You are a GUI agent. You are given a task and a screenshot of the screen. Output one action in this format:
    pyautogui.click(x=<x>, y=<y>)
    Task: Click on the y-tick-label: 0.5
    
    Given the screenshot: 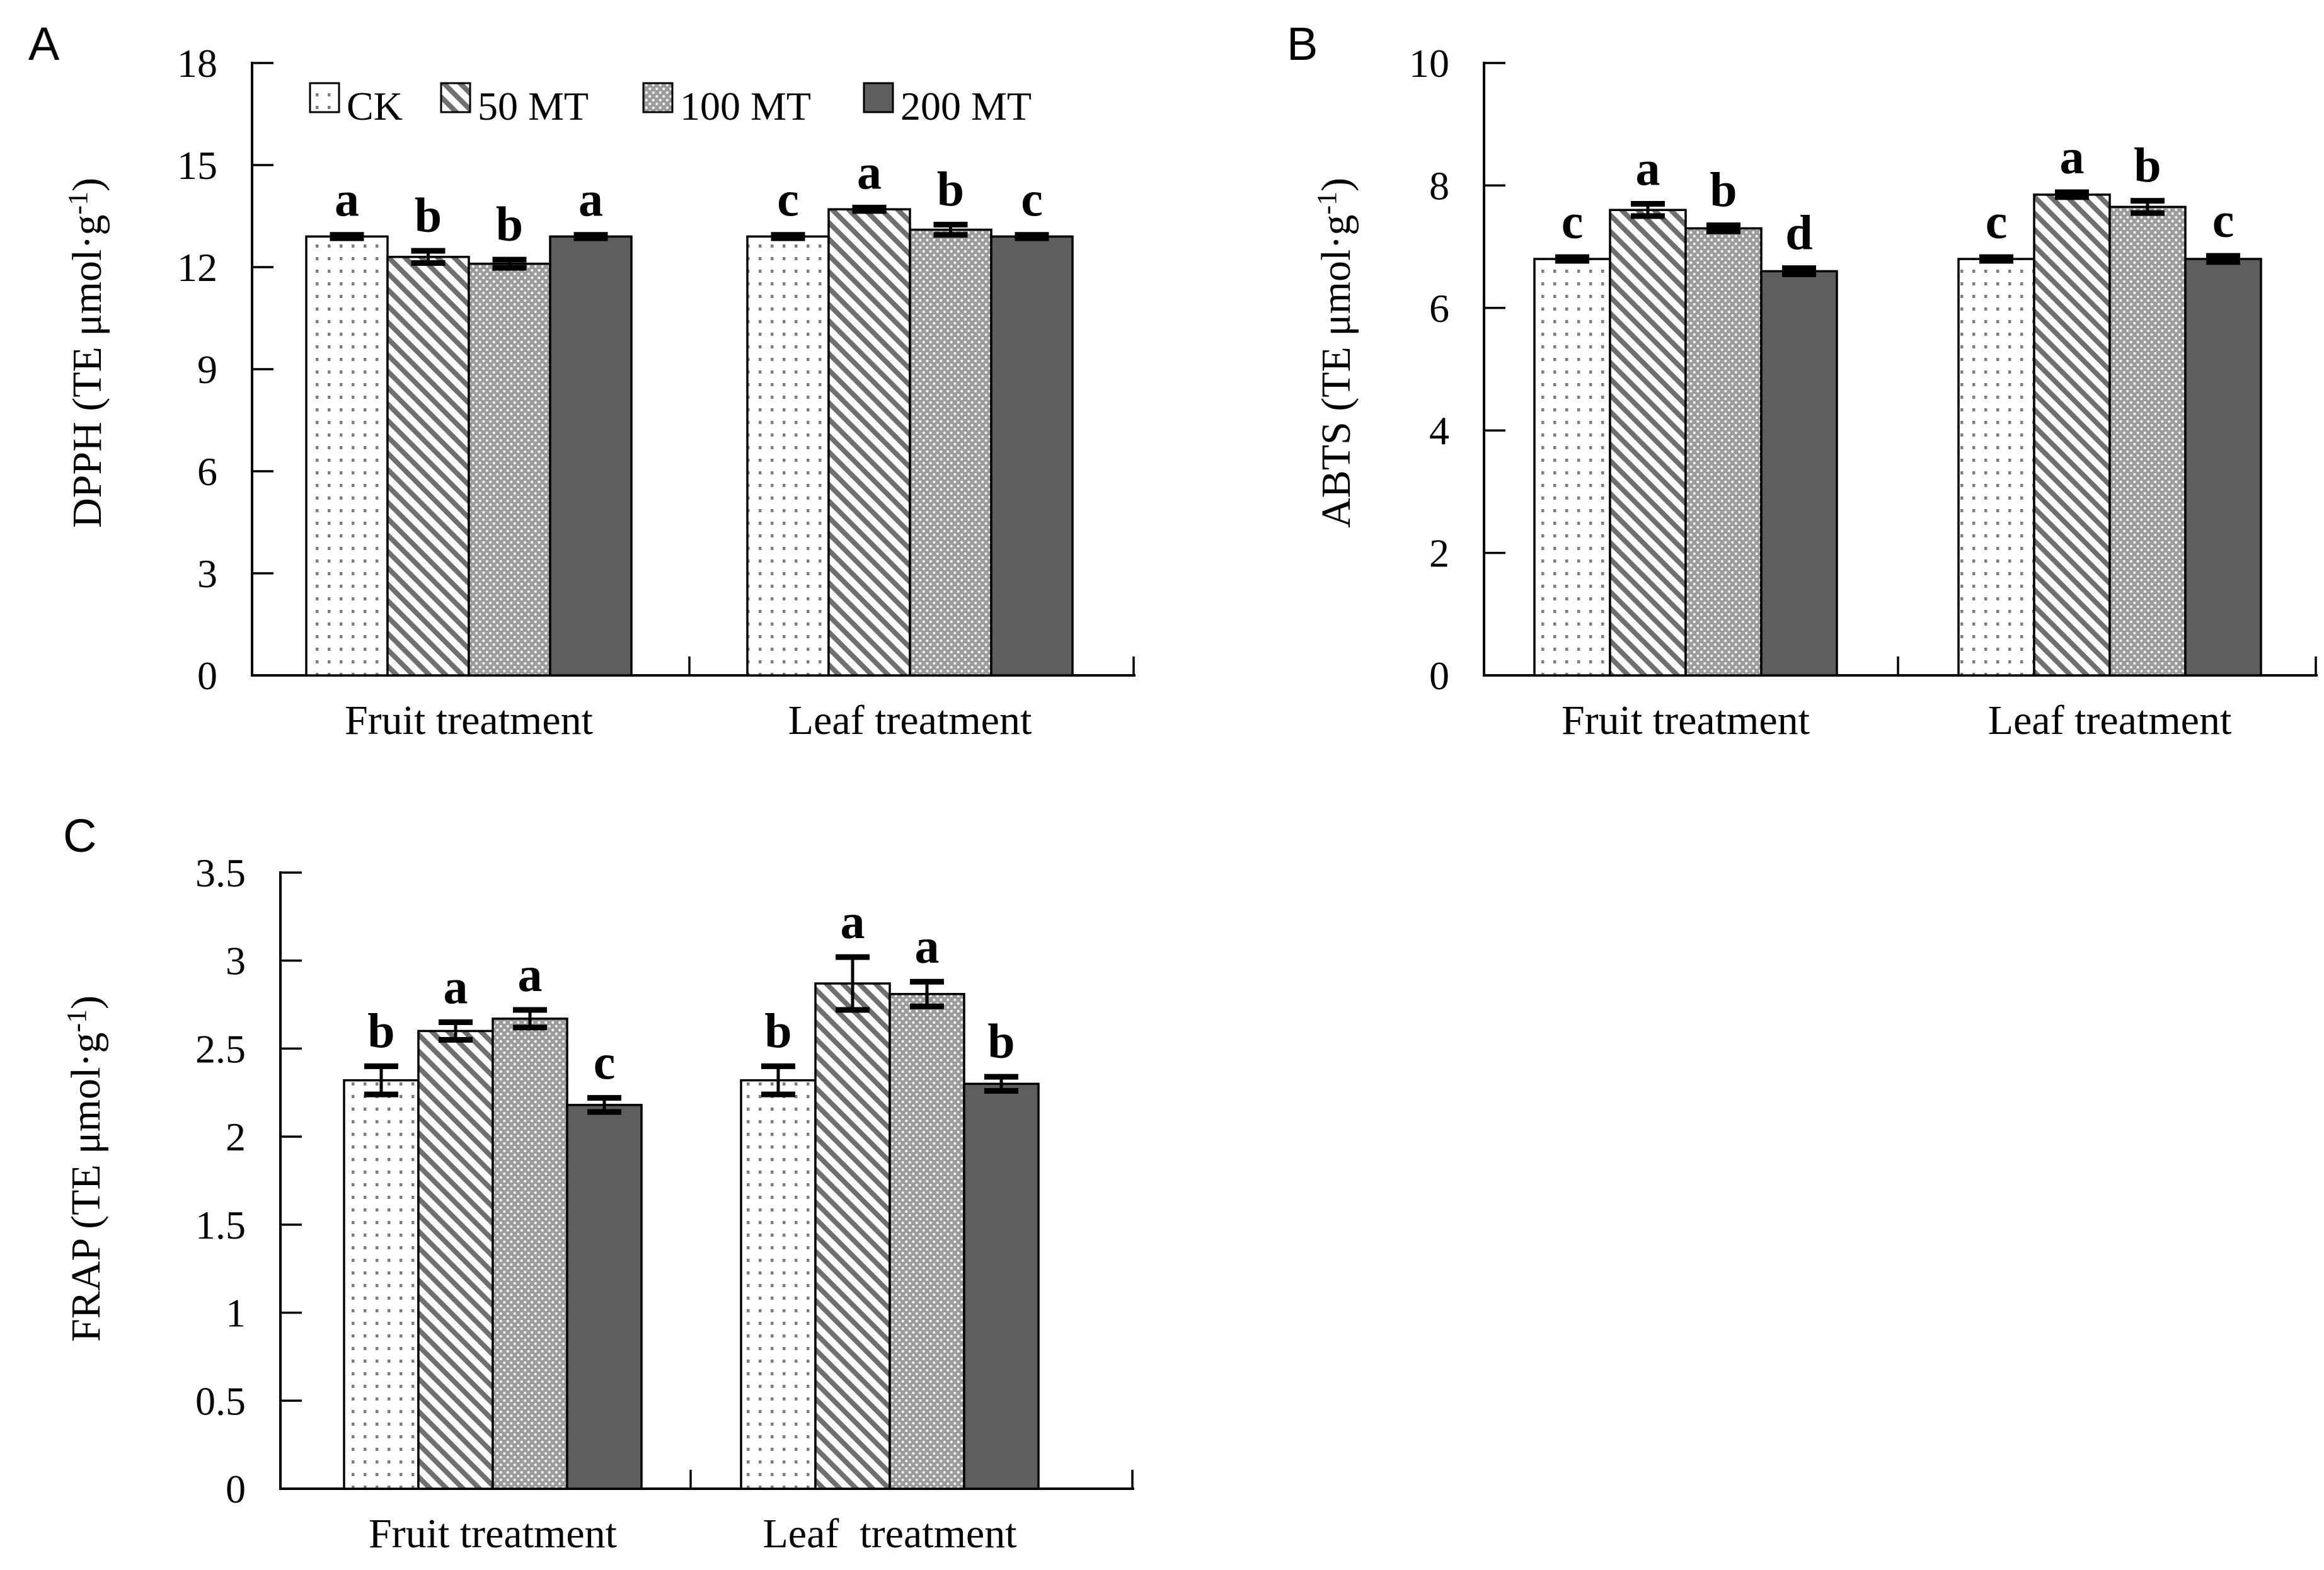 What is the action you would take?
    pyautogui.click(x=221, y=1401)
    